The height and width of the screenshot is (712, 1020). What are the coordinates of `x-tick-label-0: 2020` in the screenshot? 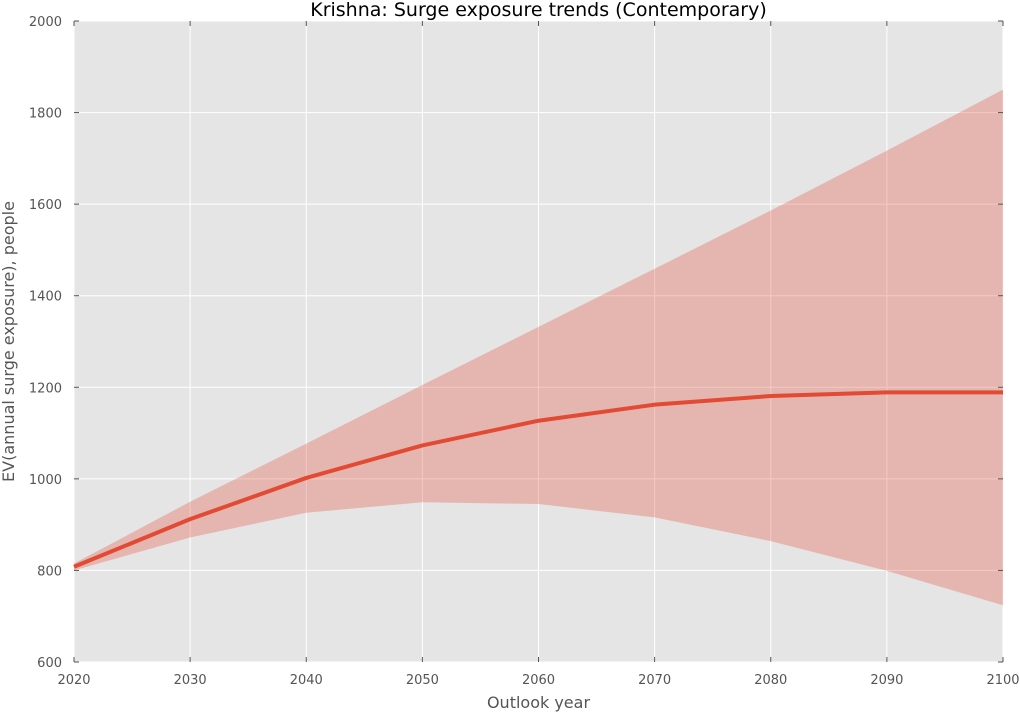 It's located at (73, 680).